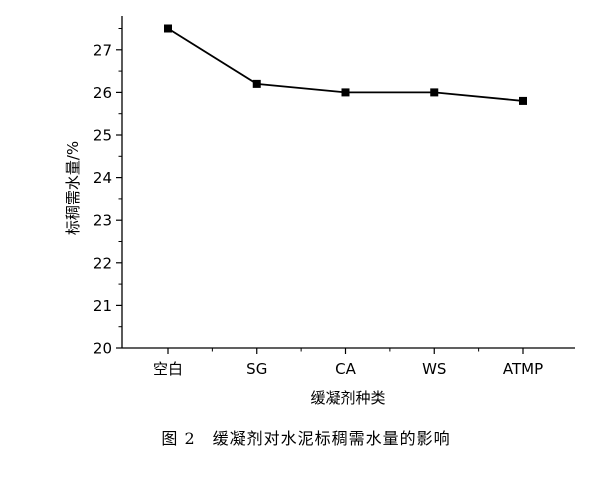 The height and width of the screenshot is (484, 612). What do you see at coordinates (345, 369) in the screenshot?
I see `x-tick-label: CA` at bounding box center [345, 369].